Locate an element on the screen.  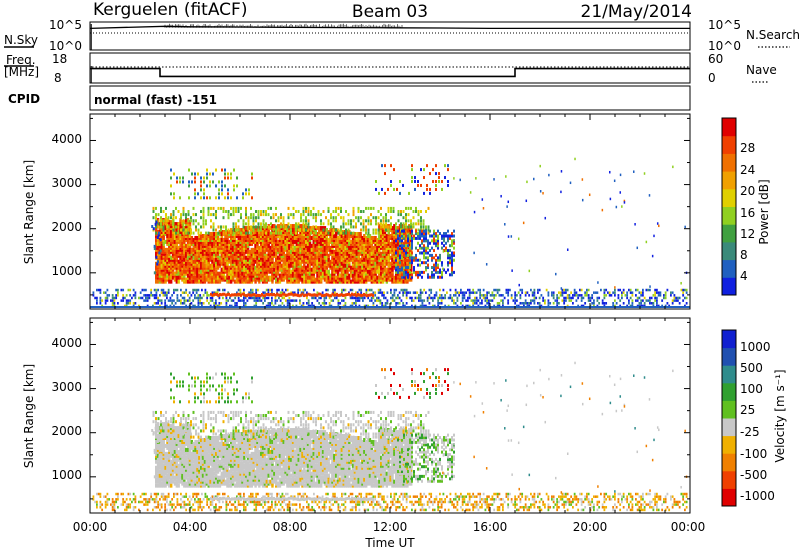
date-title: 21/May/2014 is located at coordinates (637, 12).